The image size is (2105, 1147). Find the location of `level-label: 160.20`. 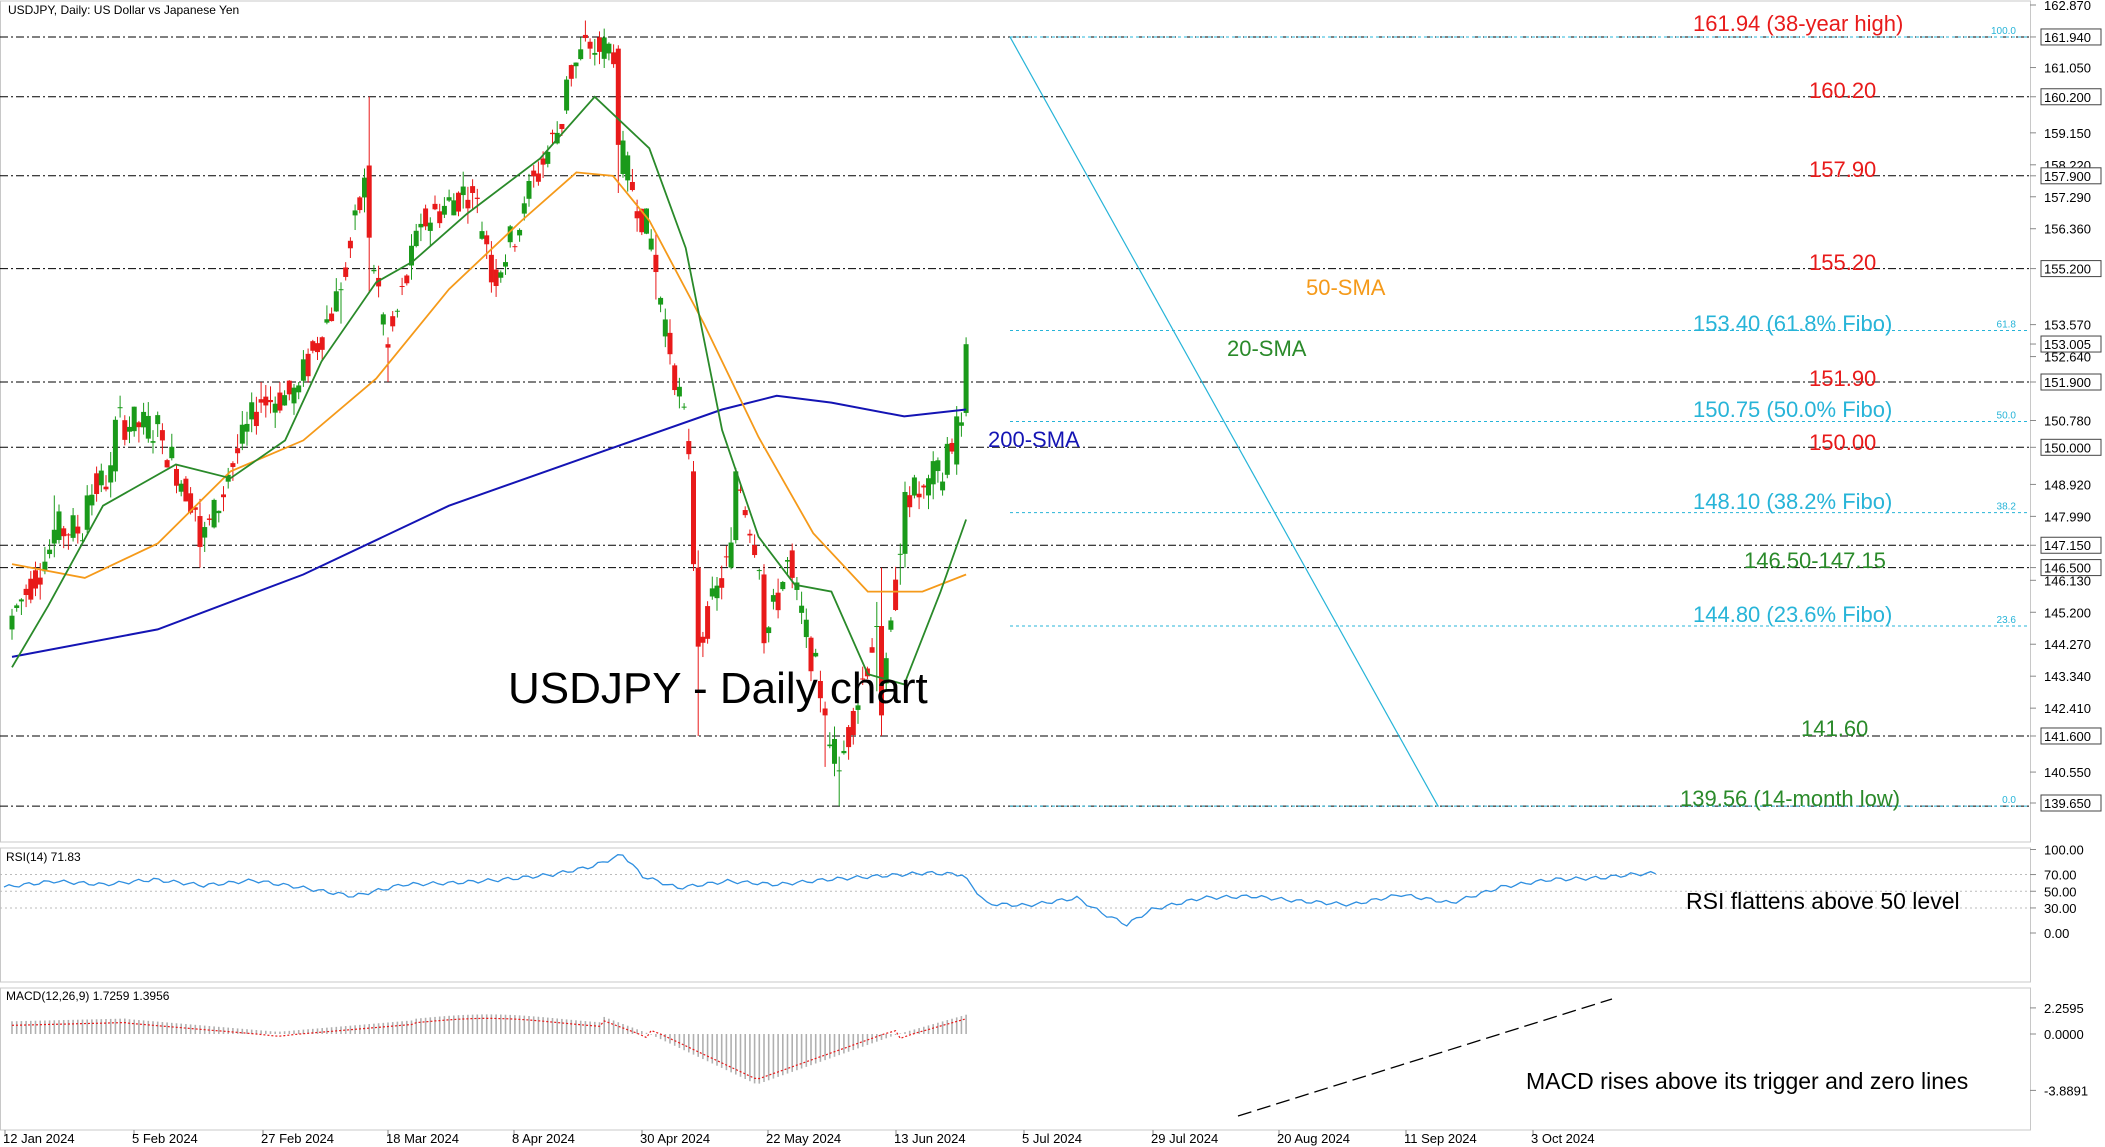

level-label: 160.20 is located at coordinates (1842, 90).